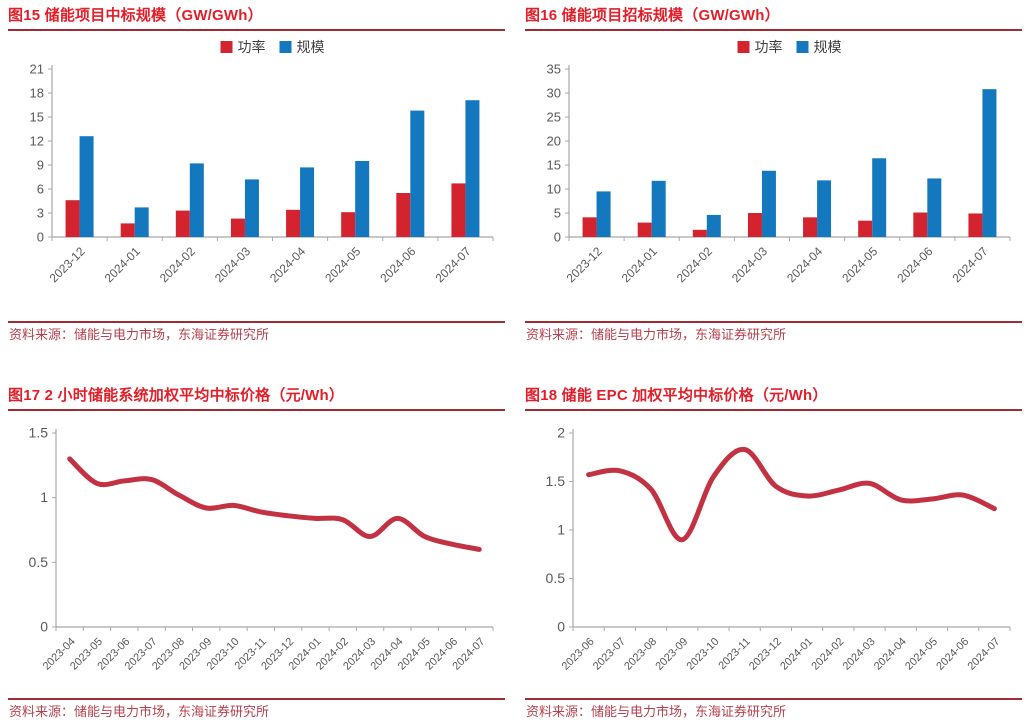  I want to click on svg-text: 2024-02, so click(177, 264).